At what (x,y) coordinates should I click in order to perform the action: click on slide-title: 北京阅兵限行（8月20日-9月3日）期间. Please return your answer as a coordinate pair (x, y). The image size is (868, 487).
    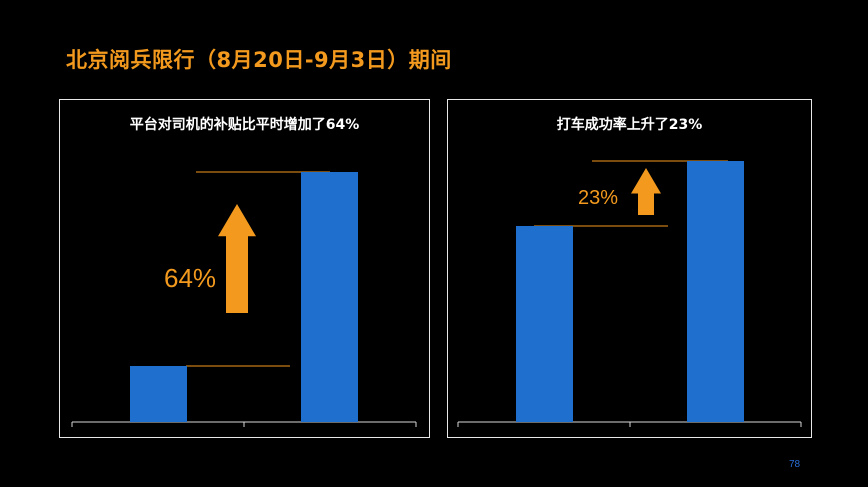
    Looking at the image, I should click on (259, 60).